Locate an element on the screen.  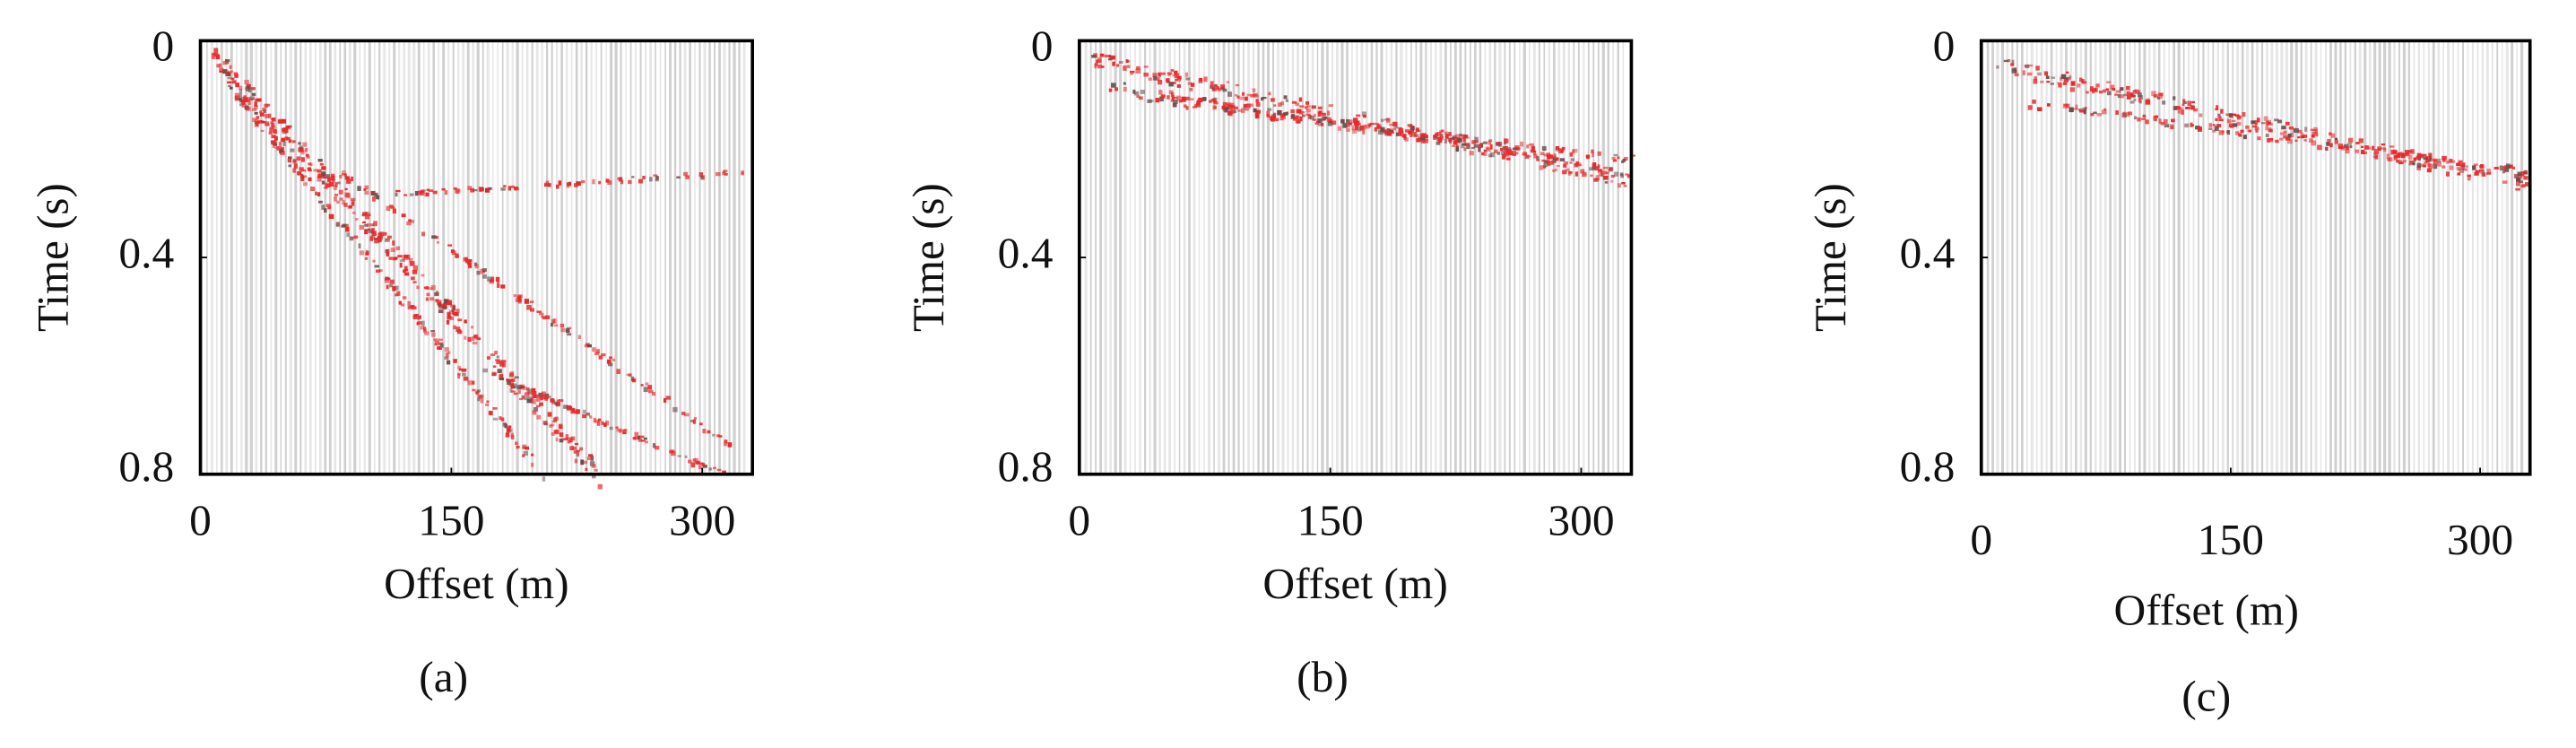
y-tick-label: 0.4 is located at coordinates (1928, 253).